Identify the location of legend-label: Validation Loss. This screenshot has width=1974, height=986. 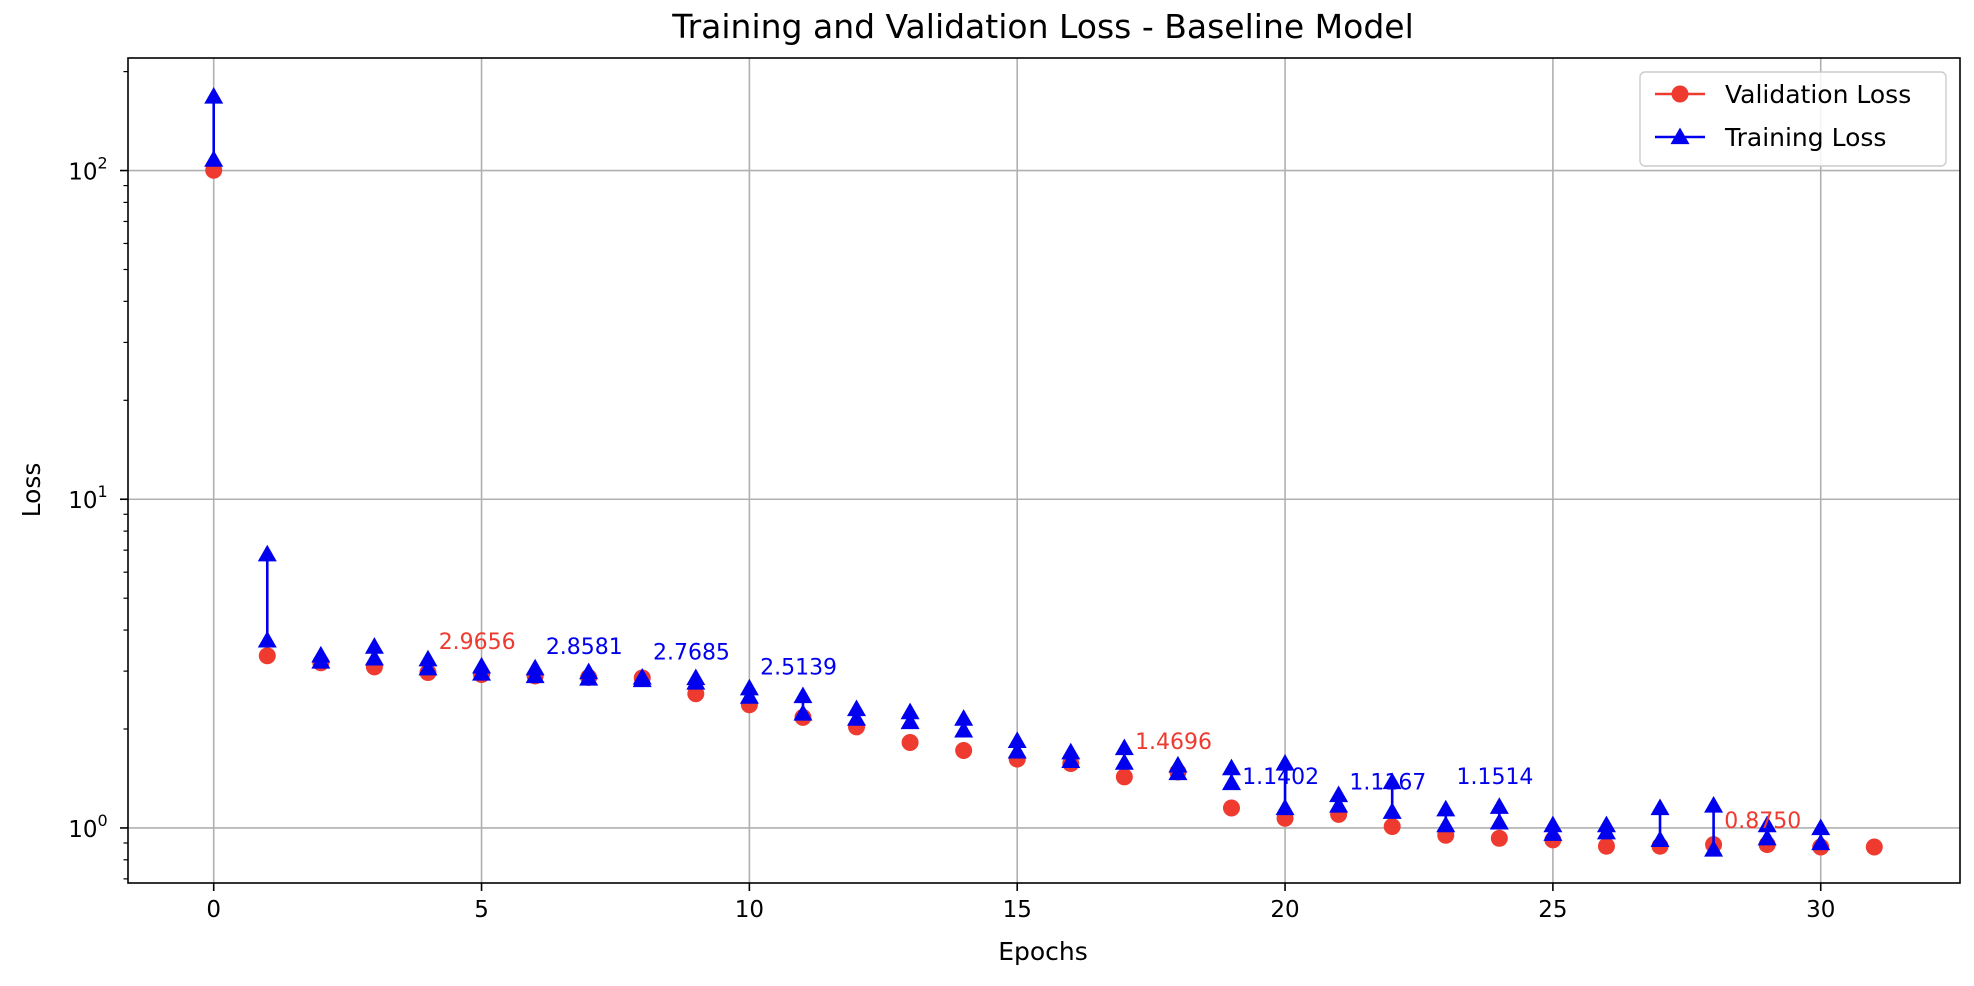
(1818, 94).